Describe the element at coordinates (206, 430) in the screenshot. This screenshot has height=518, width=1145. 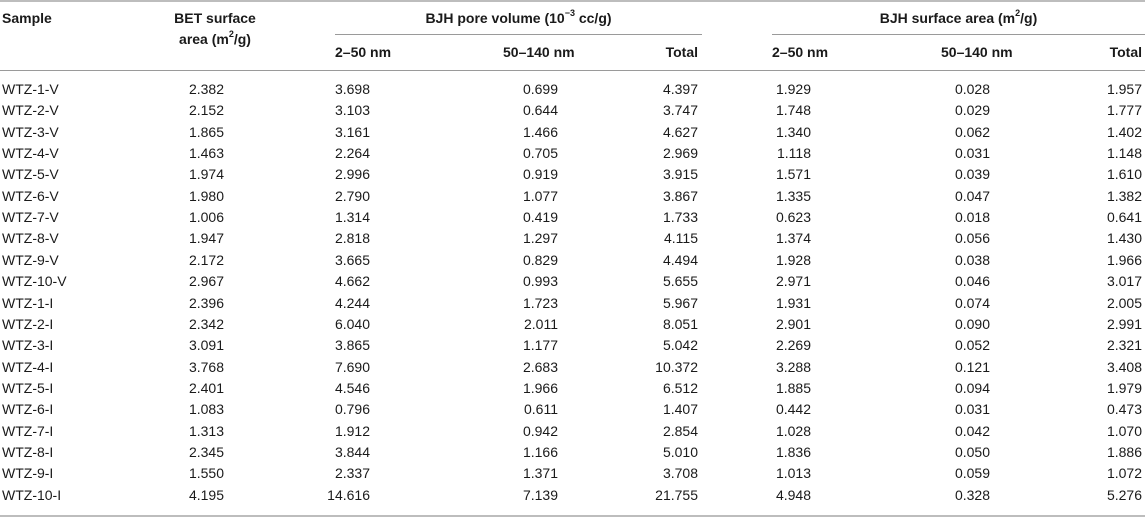
I see `cell-bet-area: 1.313` at that location.